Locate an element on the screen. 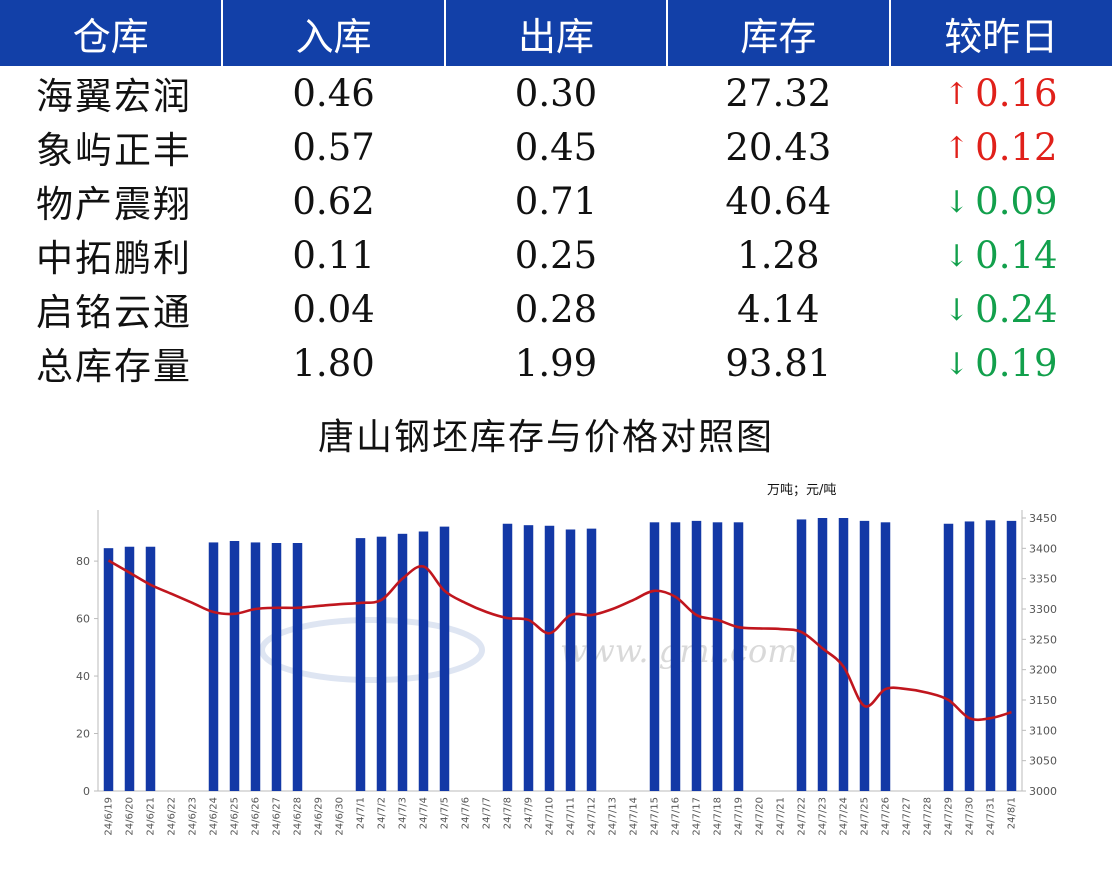 This screenshot has width=1112, height=888. outbound-value: 0.25 is located at coordinates (556, 255).